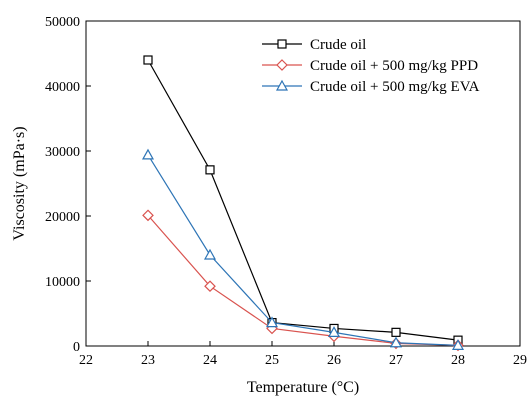 This screenshot has height=397, width=532. I want to click on y-tick-label: 30000, so click(62, 152).